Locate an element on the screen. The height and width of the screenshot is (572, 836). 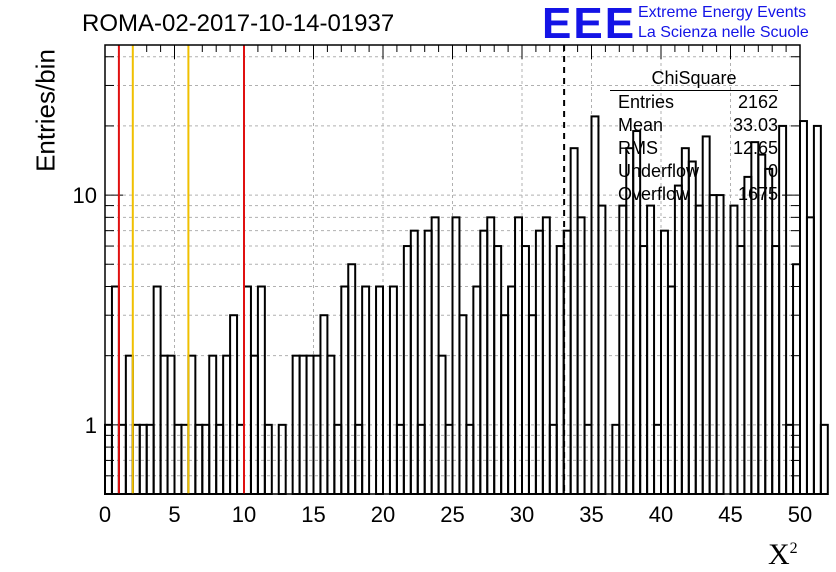
x-axis-label-superscript: 2 is located at coordinates (793, 548).